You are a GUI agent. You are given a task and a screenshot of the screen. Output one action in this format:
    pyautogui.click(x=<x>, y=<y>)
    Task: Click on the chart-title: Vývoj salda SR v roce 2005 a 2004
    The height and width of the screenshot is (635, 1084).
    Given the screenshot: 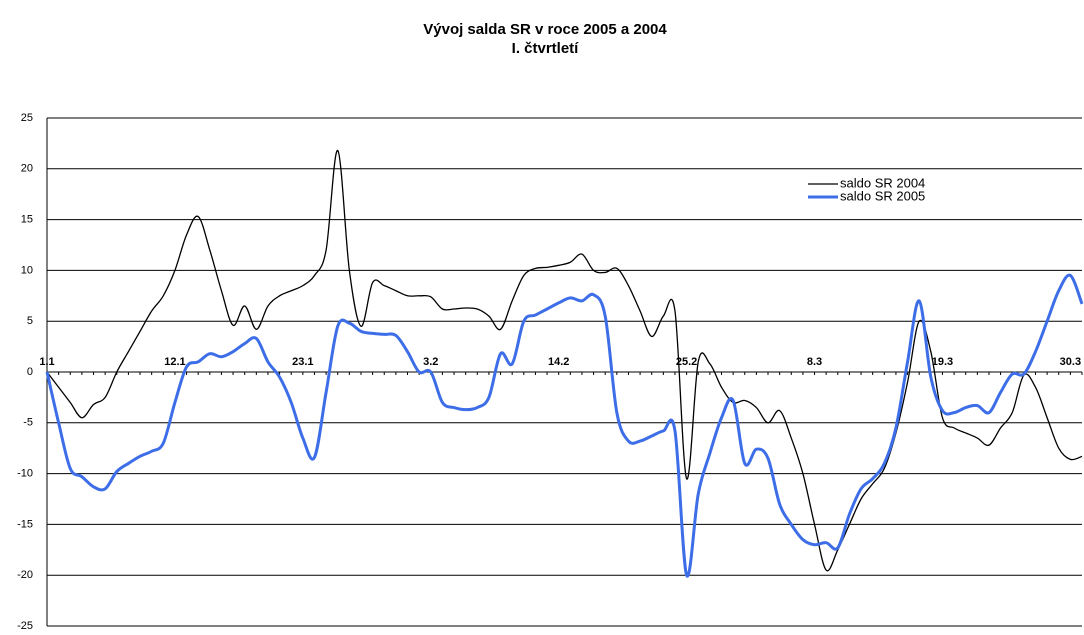 What is the action you would take?
    pyautogui.click(x=545, y=29)
    